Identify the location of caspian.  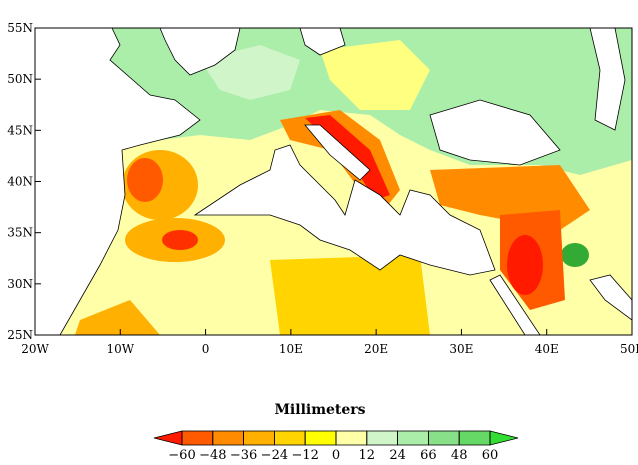
(607, 79).